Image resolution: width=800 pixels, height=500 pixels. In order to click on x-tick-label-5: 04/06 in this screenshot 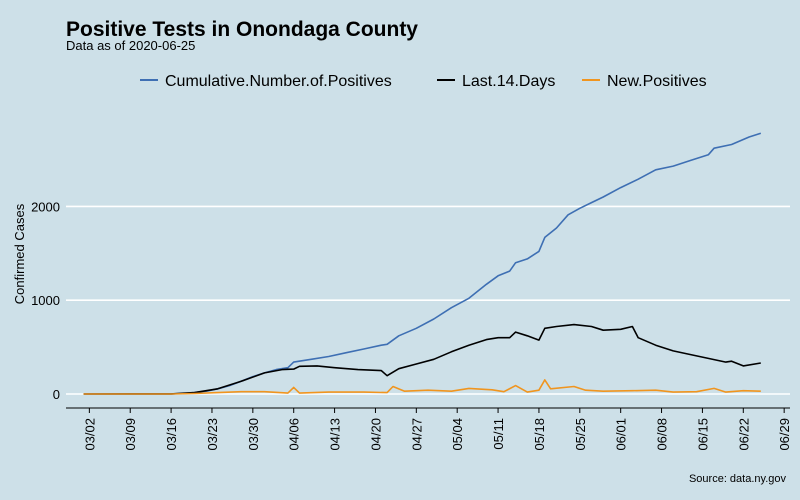, I will do `click(294, 434)`.